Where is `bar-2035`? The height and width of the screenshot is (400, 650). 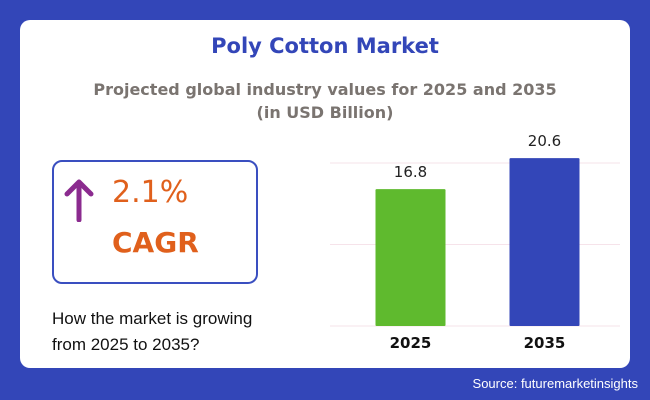 bar-2035 is located at coordinates (544, 242).